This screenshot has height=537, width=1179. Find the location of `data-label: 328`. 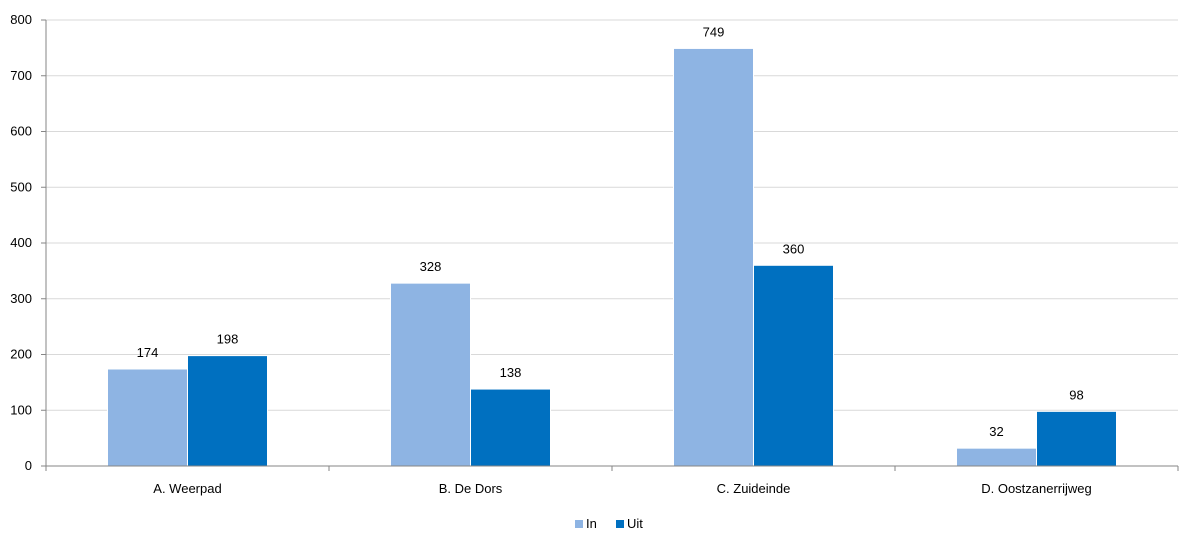

data-label: 328 is located at coordinates (431, 266).